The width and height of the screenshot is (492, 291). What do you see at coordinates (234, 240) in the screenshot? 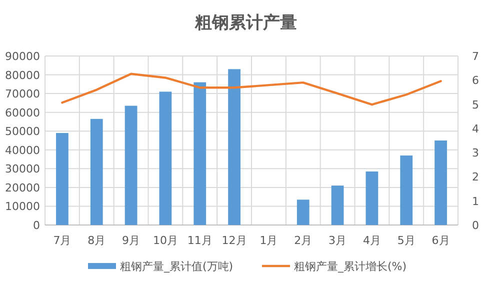
I see `x-tick-label: 12月` at bounding box center [234, 240].